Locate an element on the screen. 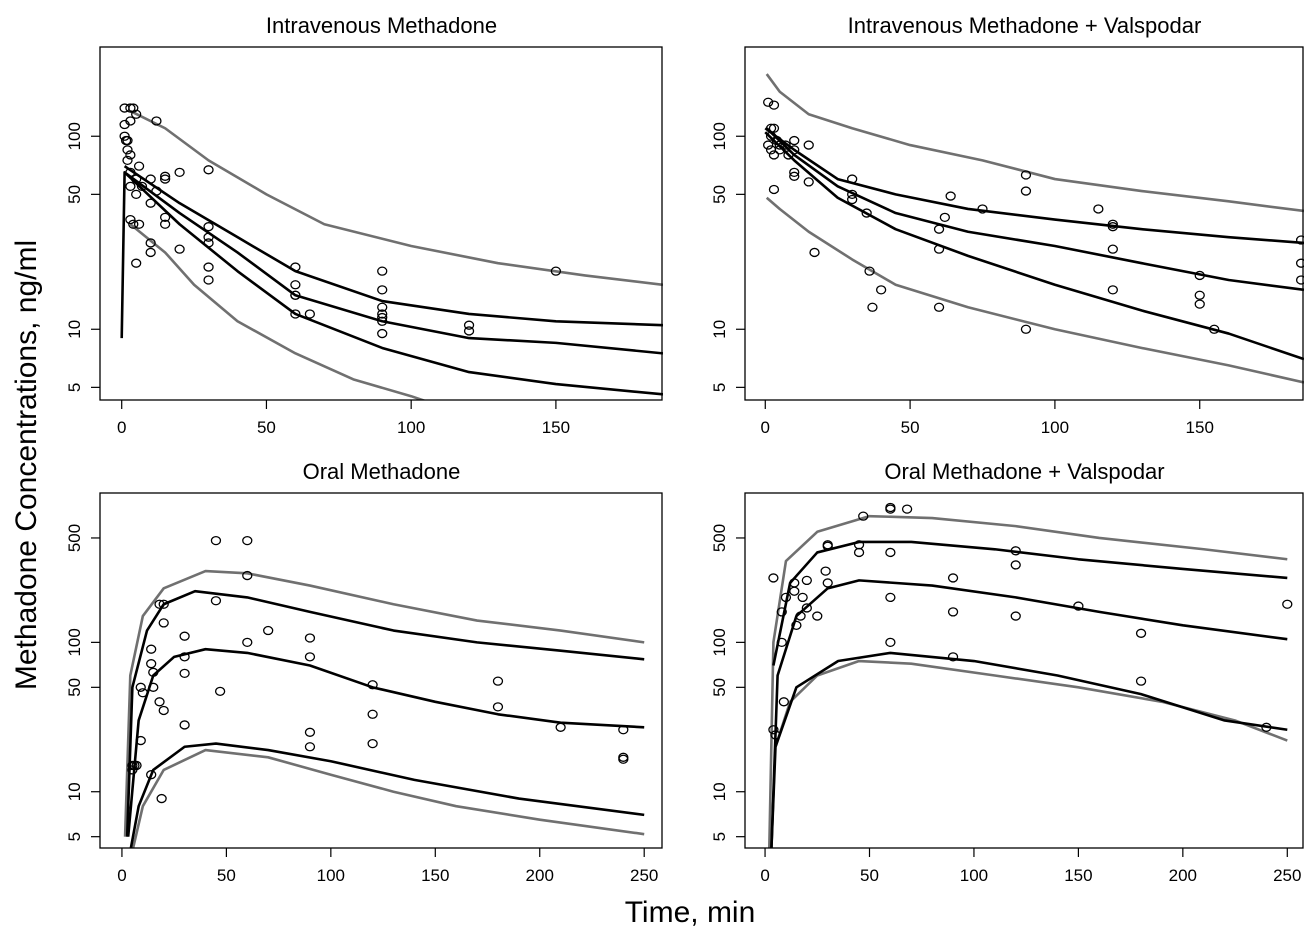 The image size is (1304, 927). y-tick-label: 500 is located at coordinates (719, 538).